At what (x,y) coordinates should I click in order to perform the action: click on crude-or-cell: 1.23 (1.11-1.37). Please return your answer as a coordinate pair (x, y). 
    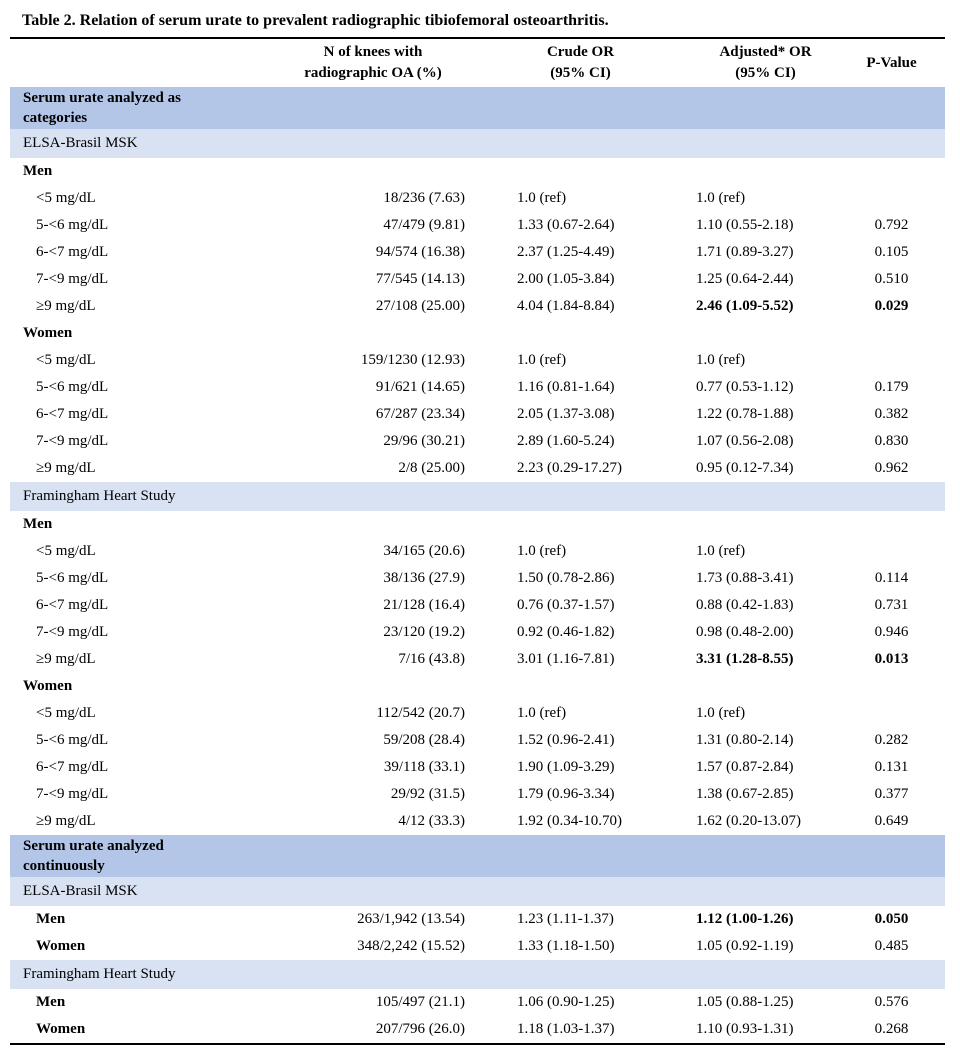
    Looking at the image, I should click on (565, 919).